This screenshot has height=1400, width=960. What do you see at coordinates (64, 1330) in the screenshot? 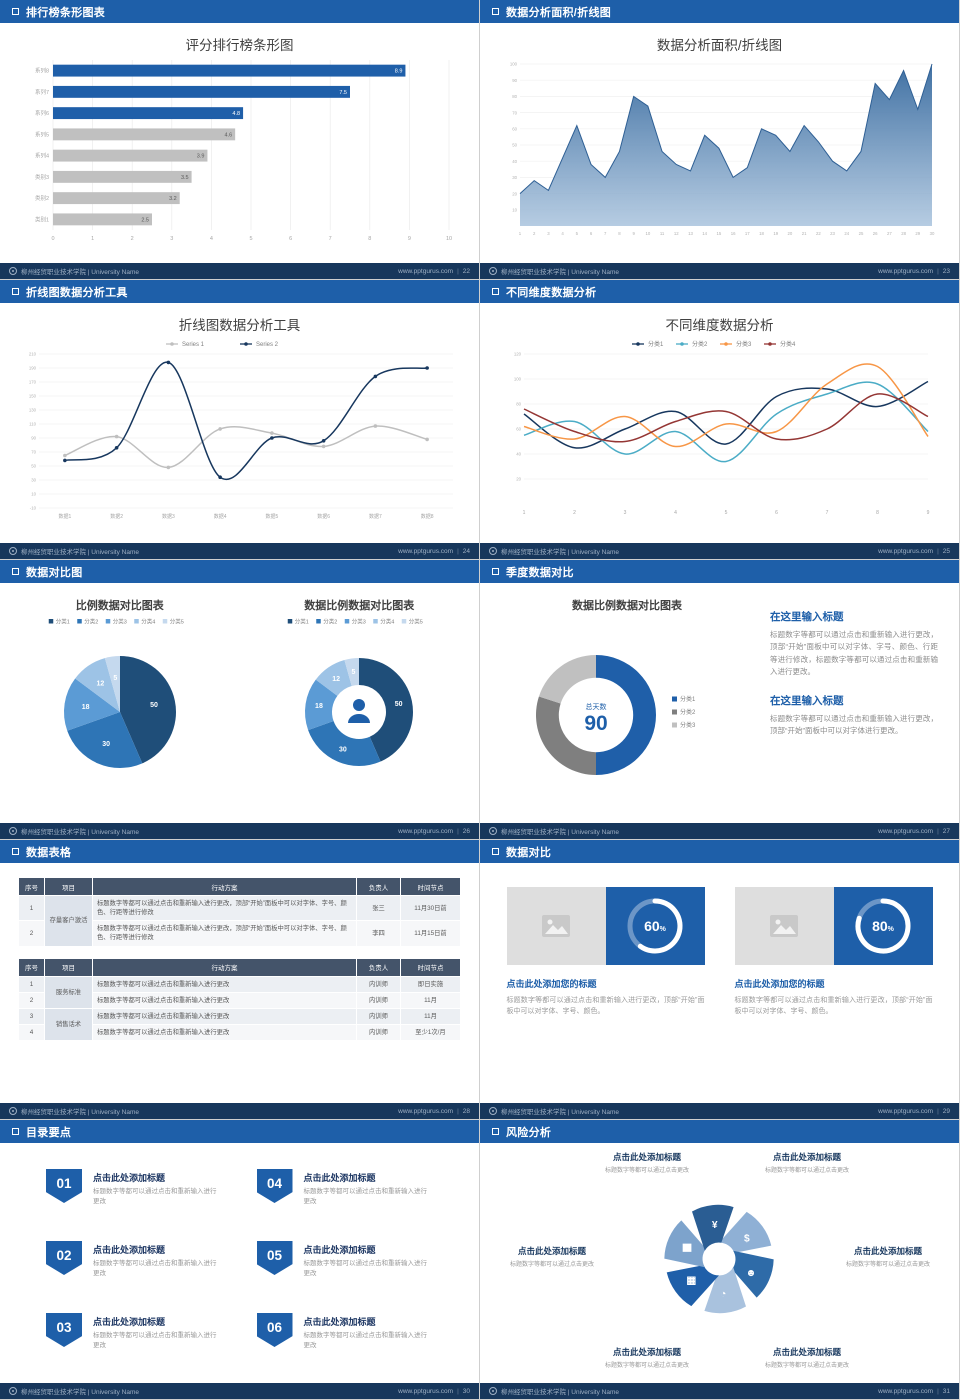
I see `number-badge: 03` at bounding box center [64, 1330].